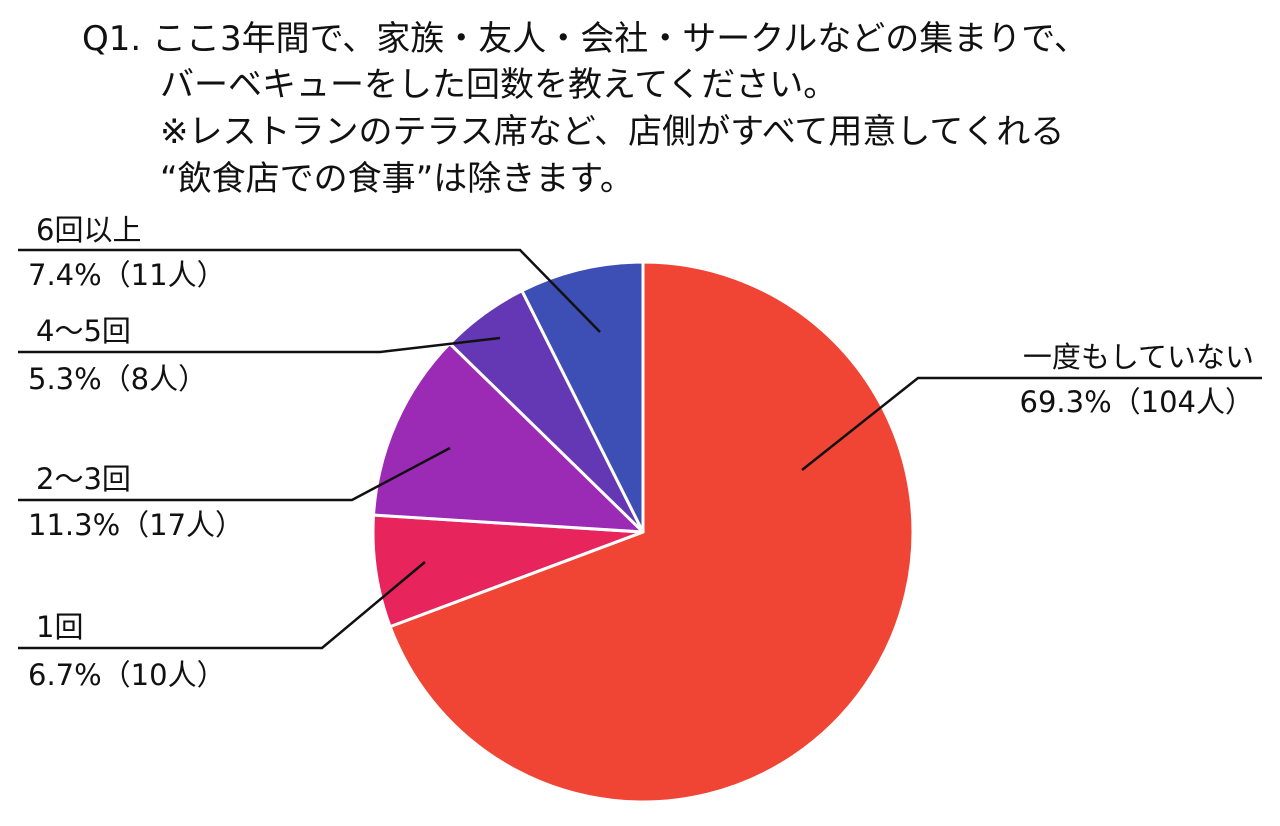  What do you see at coordinates (88, 230) in the screenshot?
I see `label-6-plus-name: 6回以上` at bounding box center [88, 230].